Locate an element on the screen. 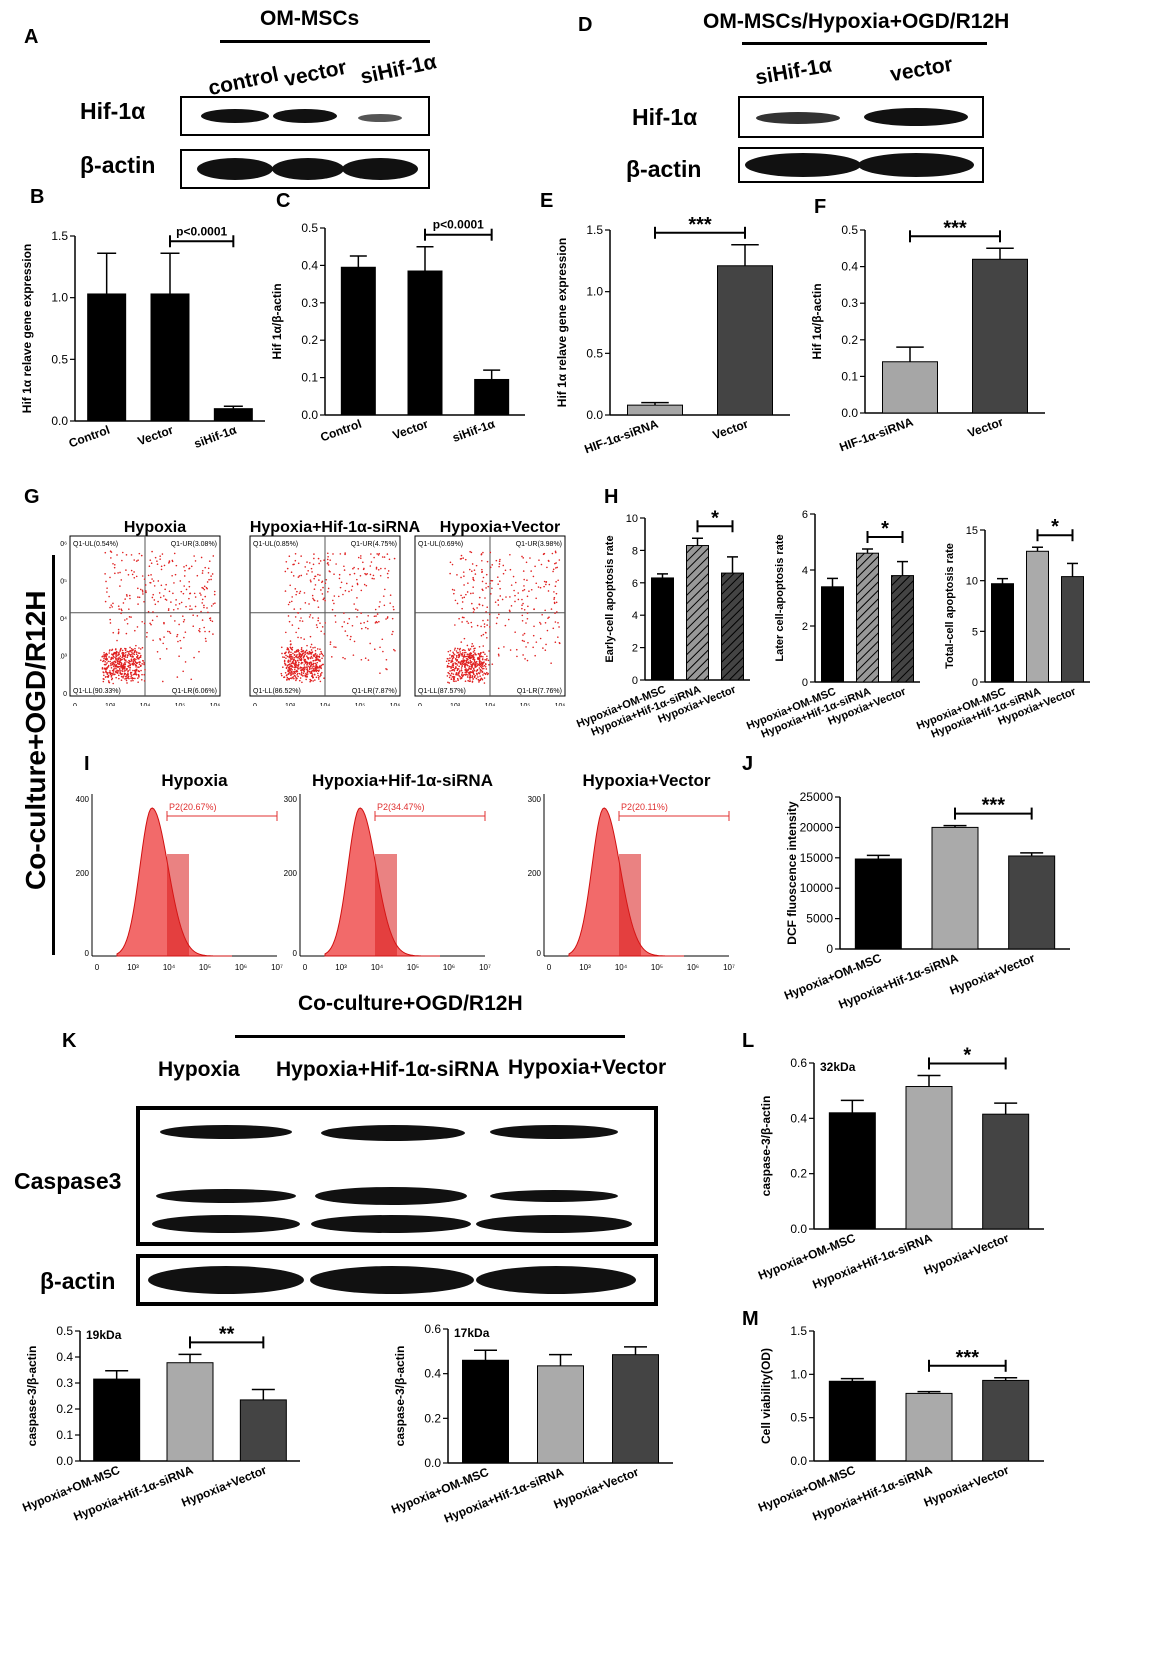  y-tick-label: 1.0 is located at coordinates (594, 292).